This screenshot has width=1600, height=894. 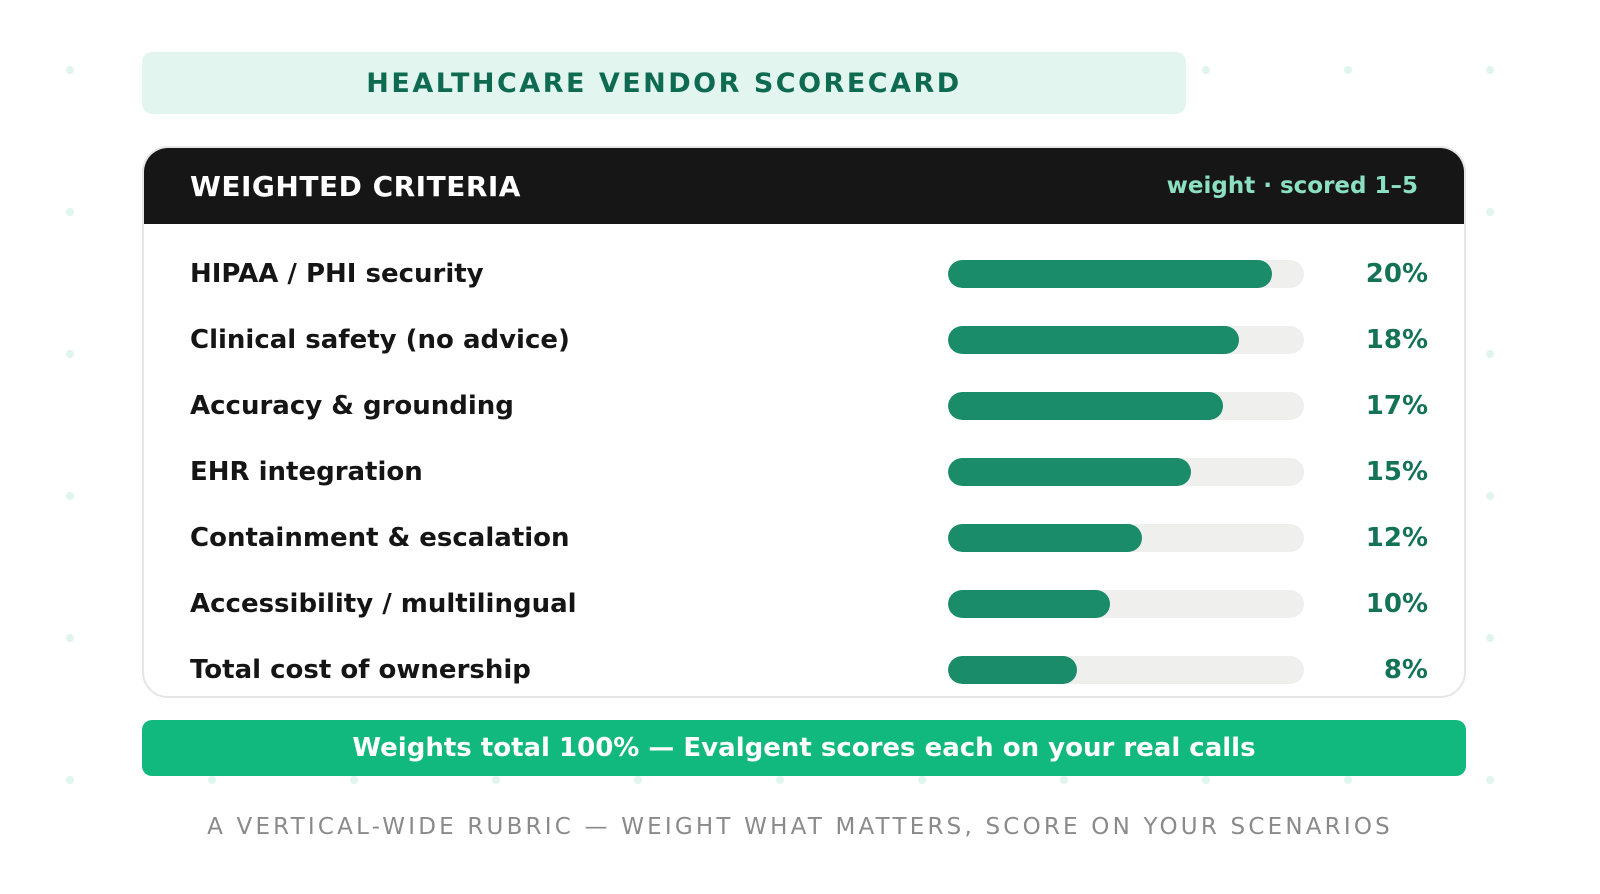 What do you see at coordinates (804, 538) in the screenshot?
I see `criteria-row: Containment & escalation 12%` at bounding box center [804, 538].